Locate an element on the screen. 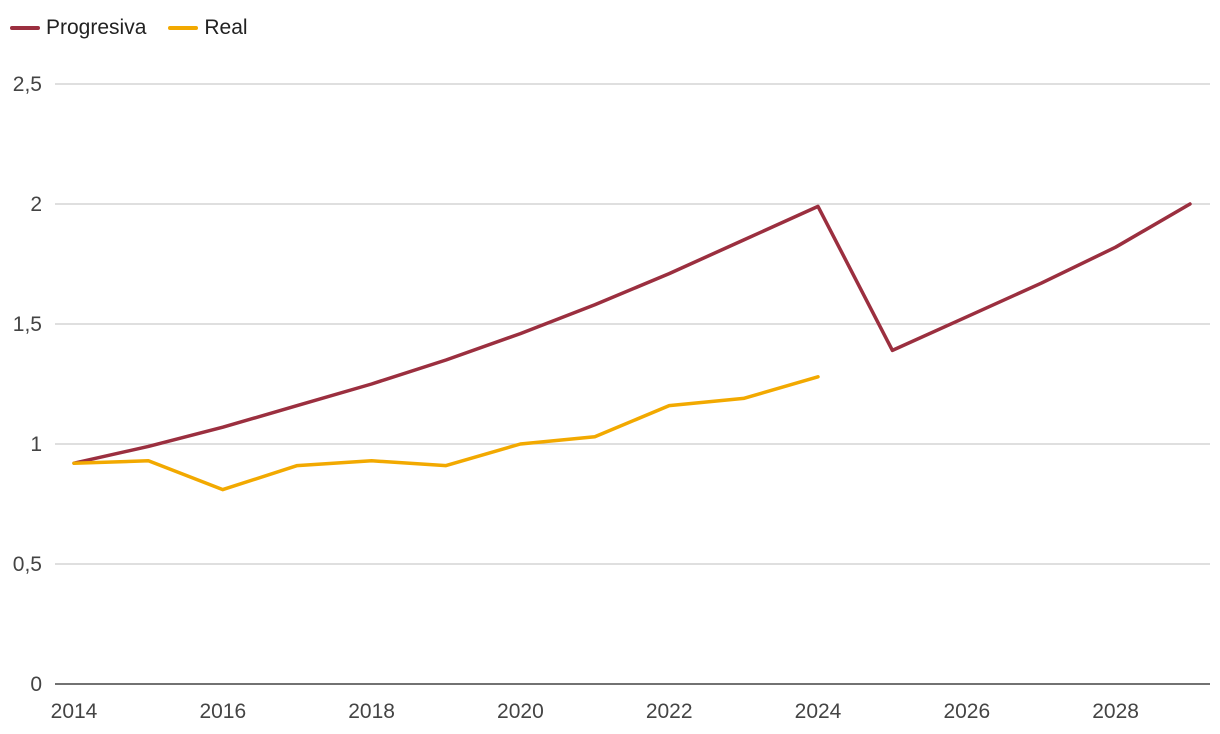  legend-item-real: Real is located at coordinates (208, 28).